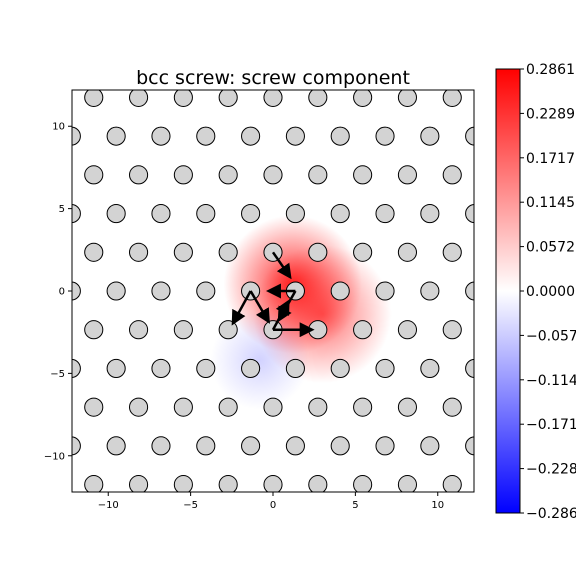 Image resolution: width=576 pixels, height=576 pixels. What do you see at coordinates (550, 248) in the screenshot?
I see `colorbar-tick-label: 0.0572` at bounding box center [550, 248].